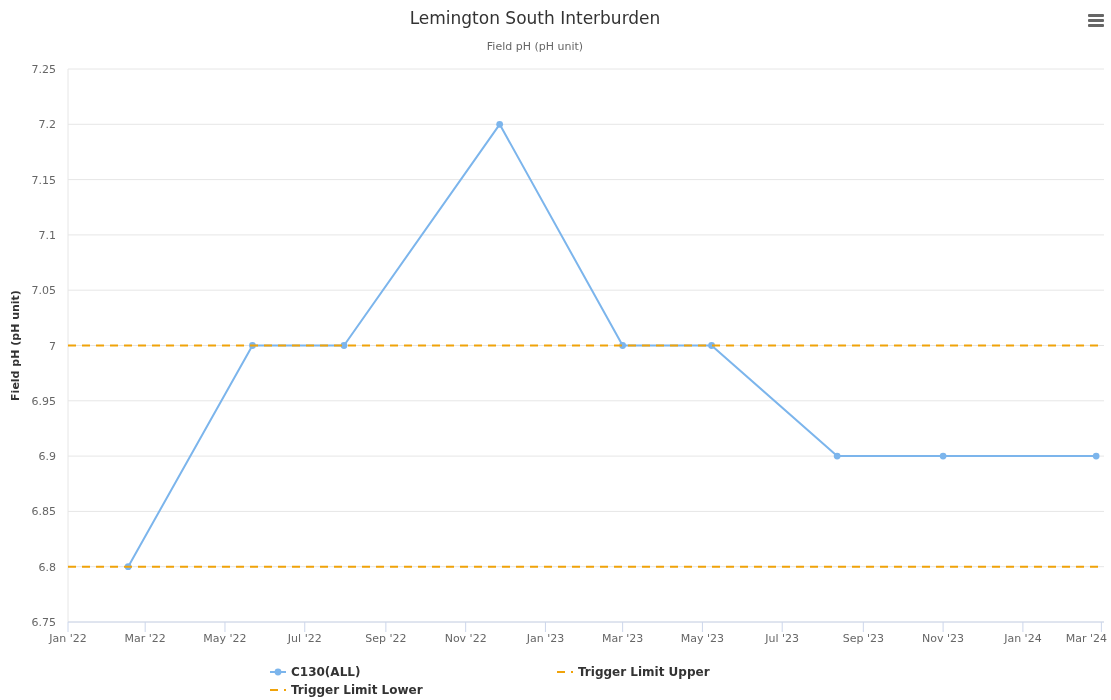 Image resolution: width=1111 pixels, height=700 pixels. What do you see at coordinates (326, 672) in the screenshot?
I see `legend-label: C130(ALL)` at bounding box center [326, 672].